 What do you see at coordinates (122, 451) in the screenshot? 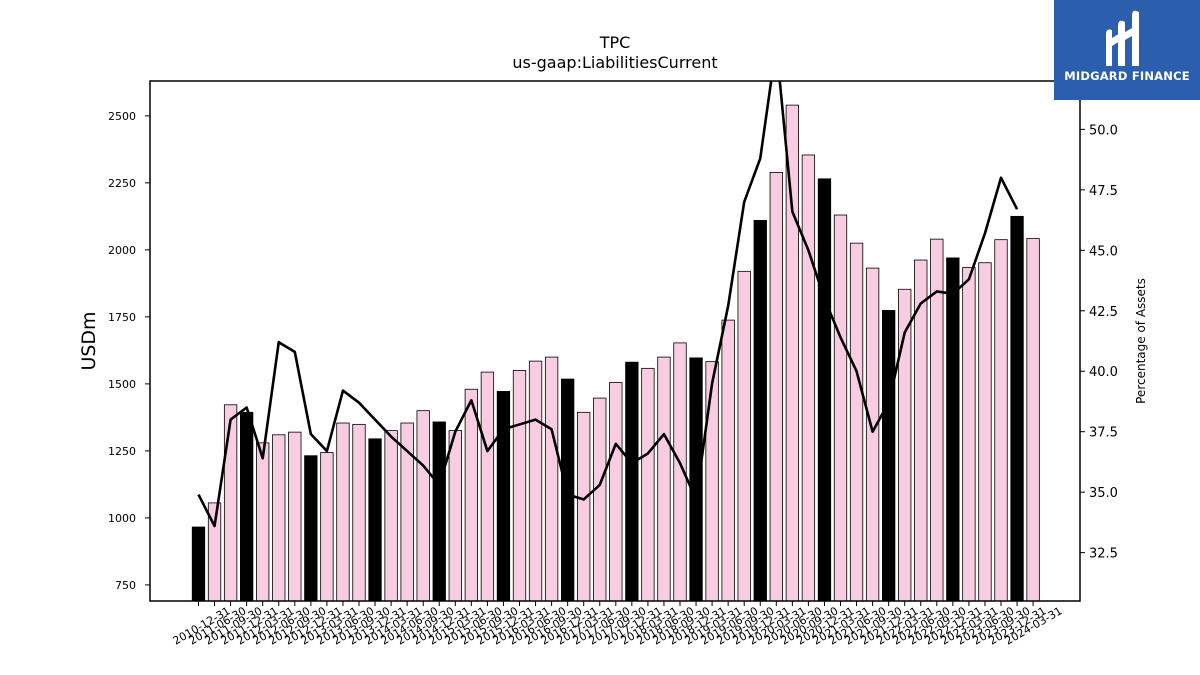
I see `y-tick-label: 1250` at bounding box center [122, 451].